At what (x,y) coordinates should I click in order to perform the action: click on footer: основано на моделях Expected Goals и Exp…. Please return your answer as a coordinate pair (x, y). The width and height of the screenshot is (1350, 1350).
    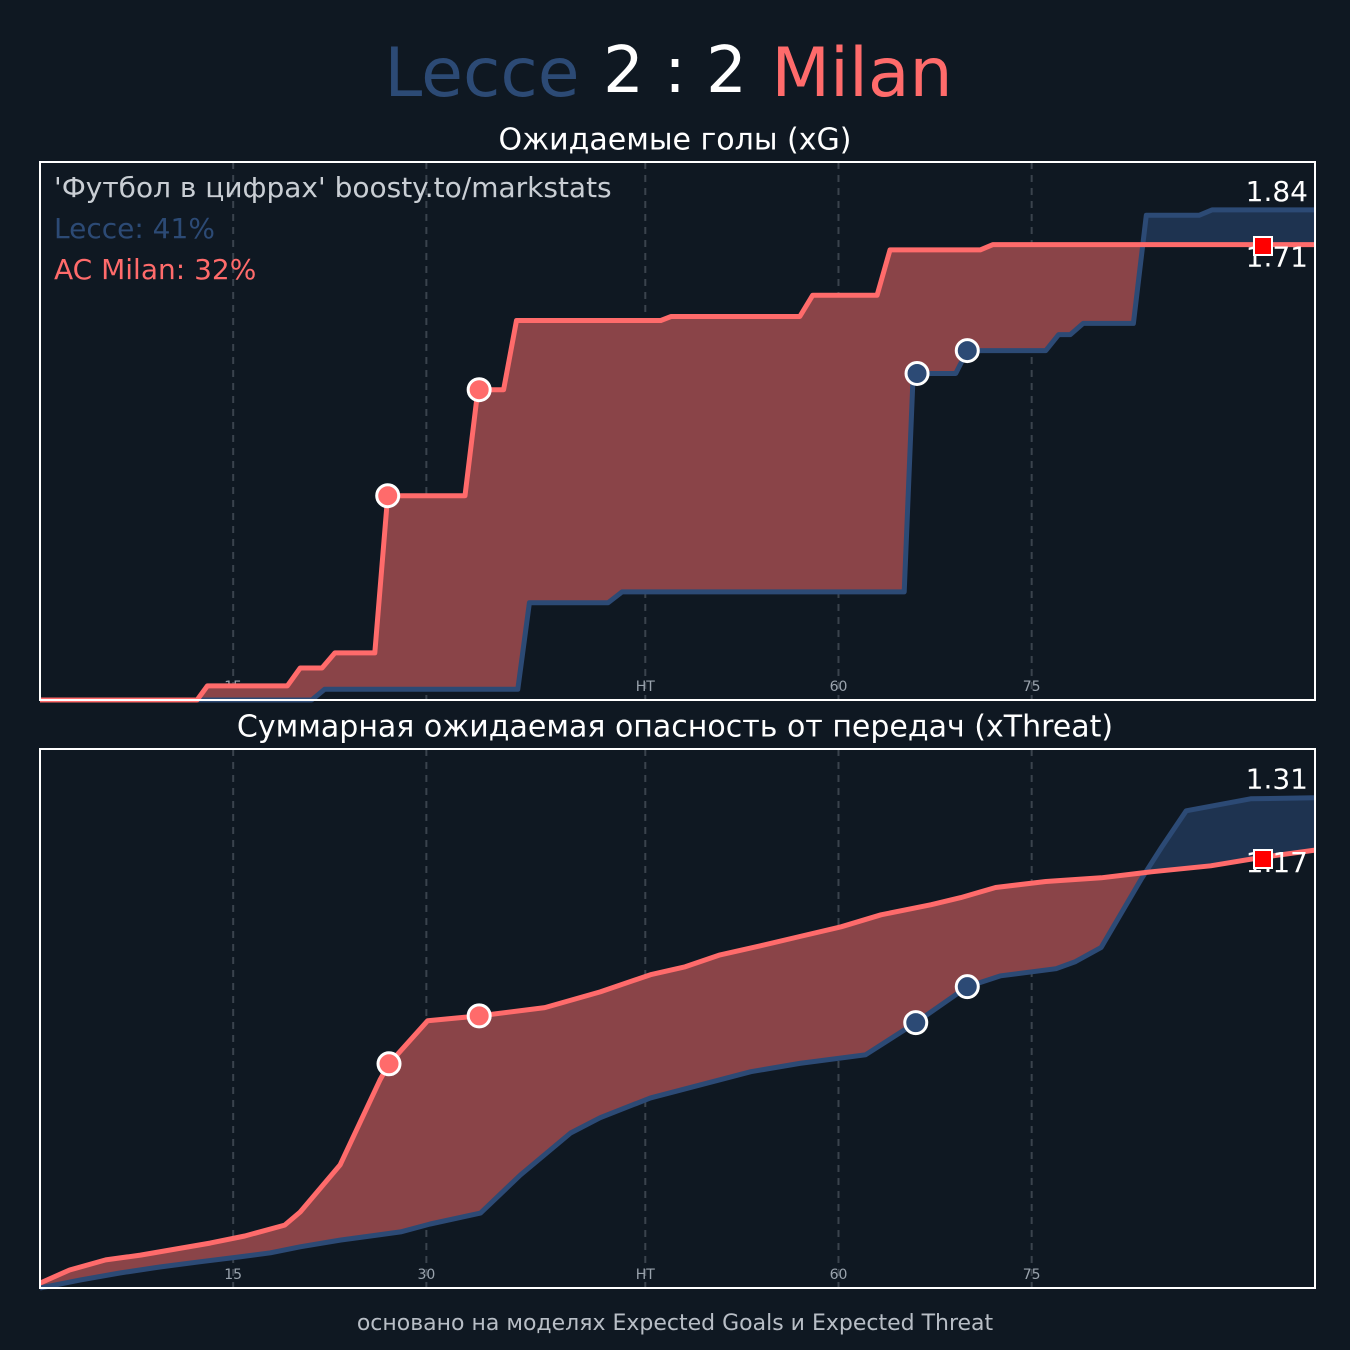
    Looking at the image, I should click on (675, 1323).